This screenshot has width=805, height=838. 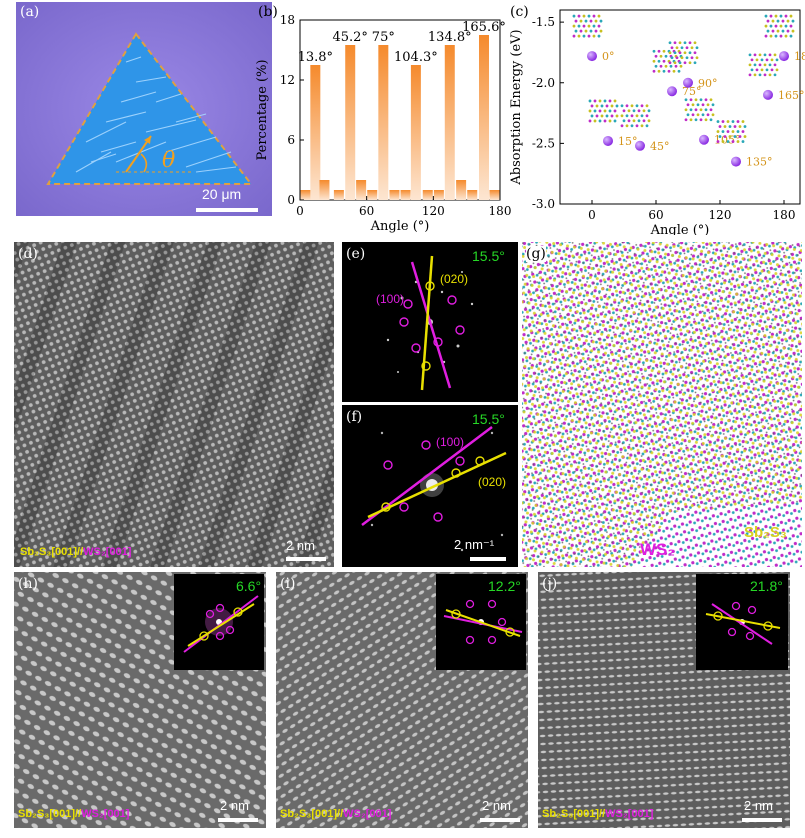 I want to click on spot-label-100-f: (100), so click(x=450, y=442).